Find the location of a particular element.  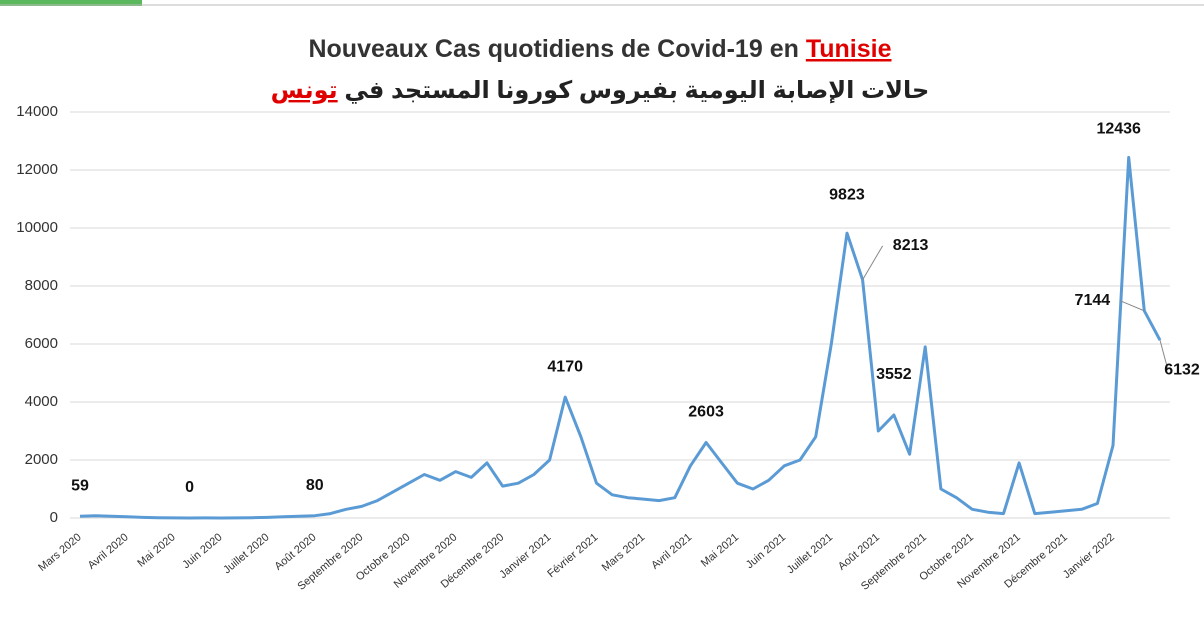

value-label: 0 is located at coordinates (189, 487).